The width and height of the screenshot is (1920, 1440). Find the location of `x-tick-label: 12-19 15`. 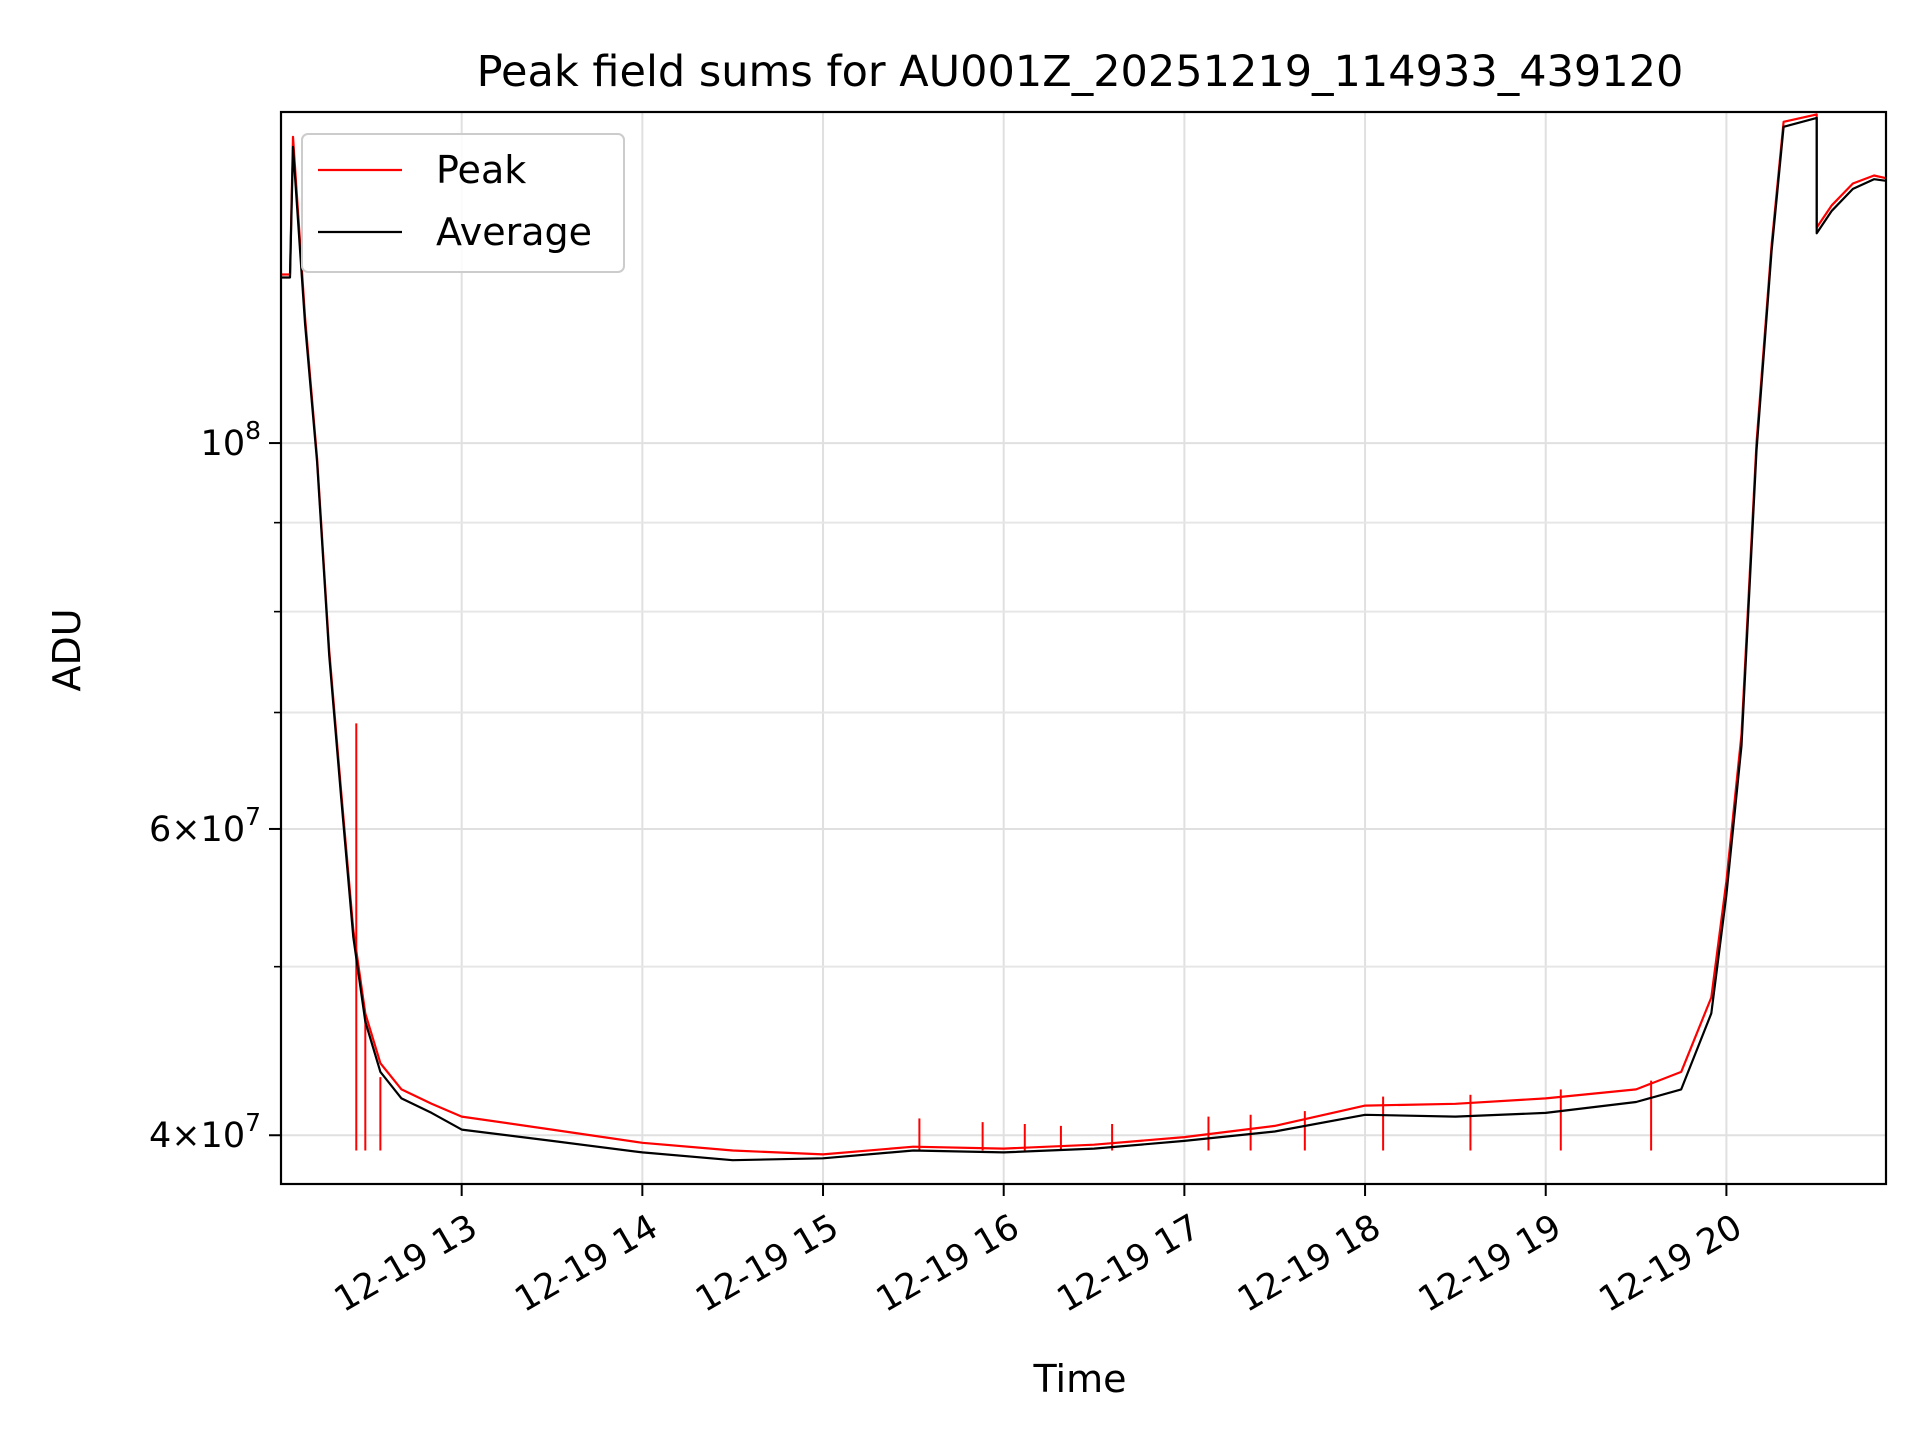

x-tick-label: 12-19 15 is located at coordinates (767, 1263).